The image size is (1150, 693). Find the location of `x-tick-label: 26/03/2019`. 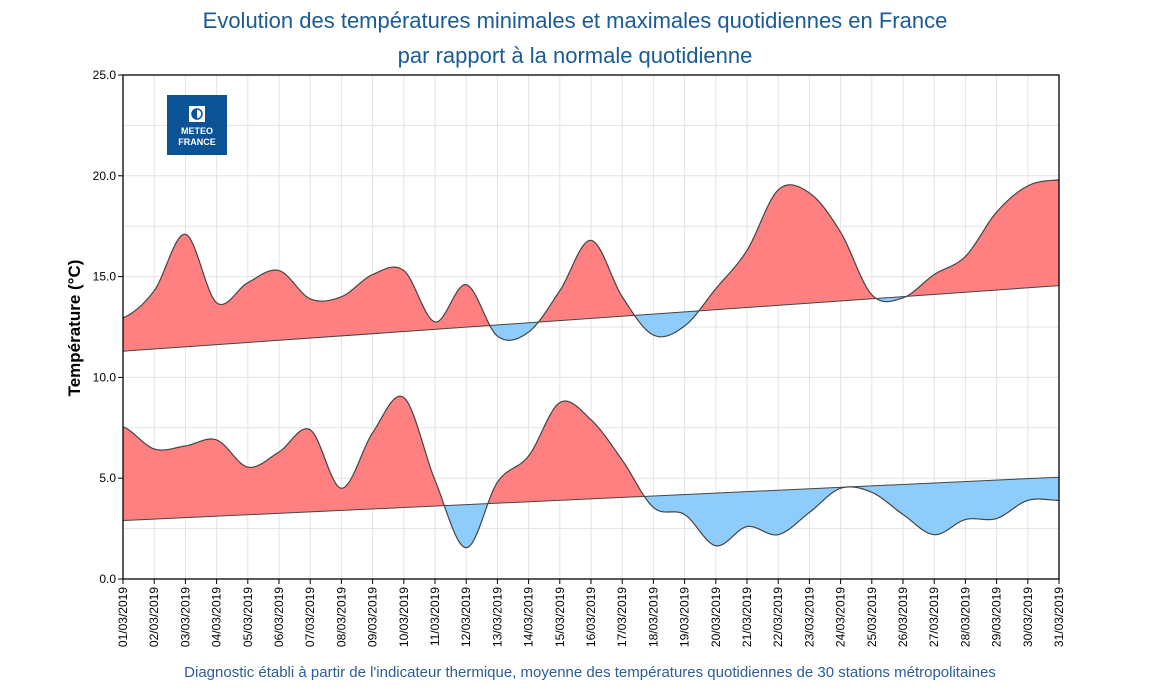

x-tick-label: 26/03/2019 is located at coordinates (903, 617).